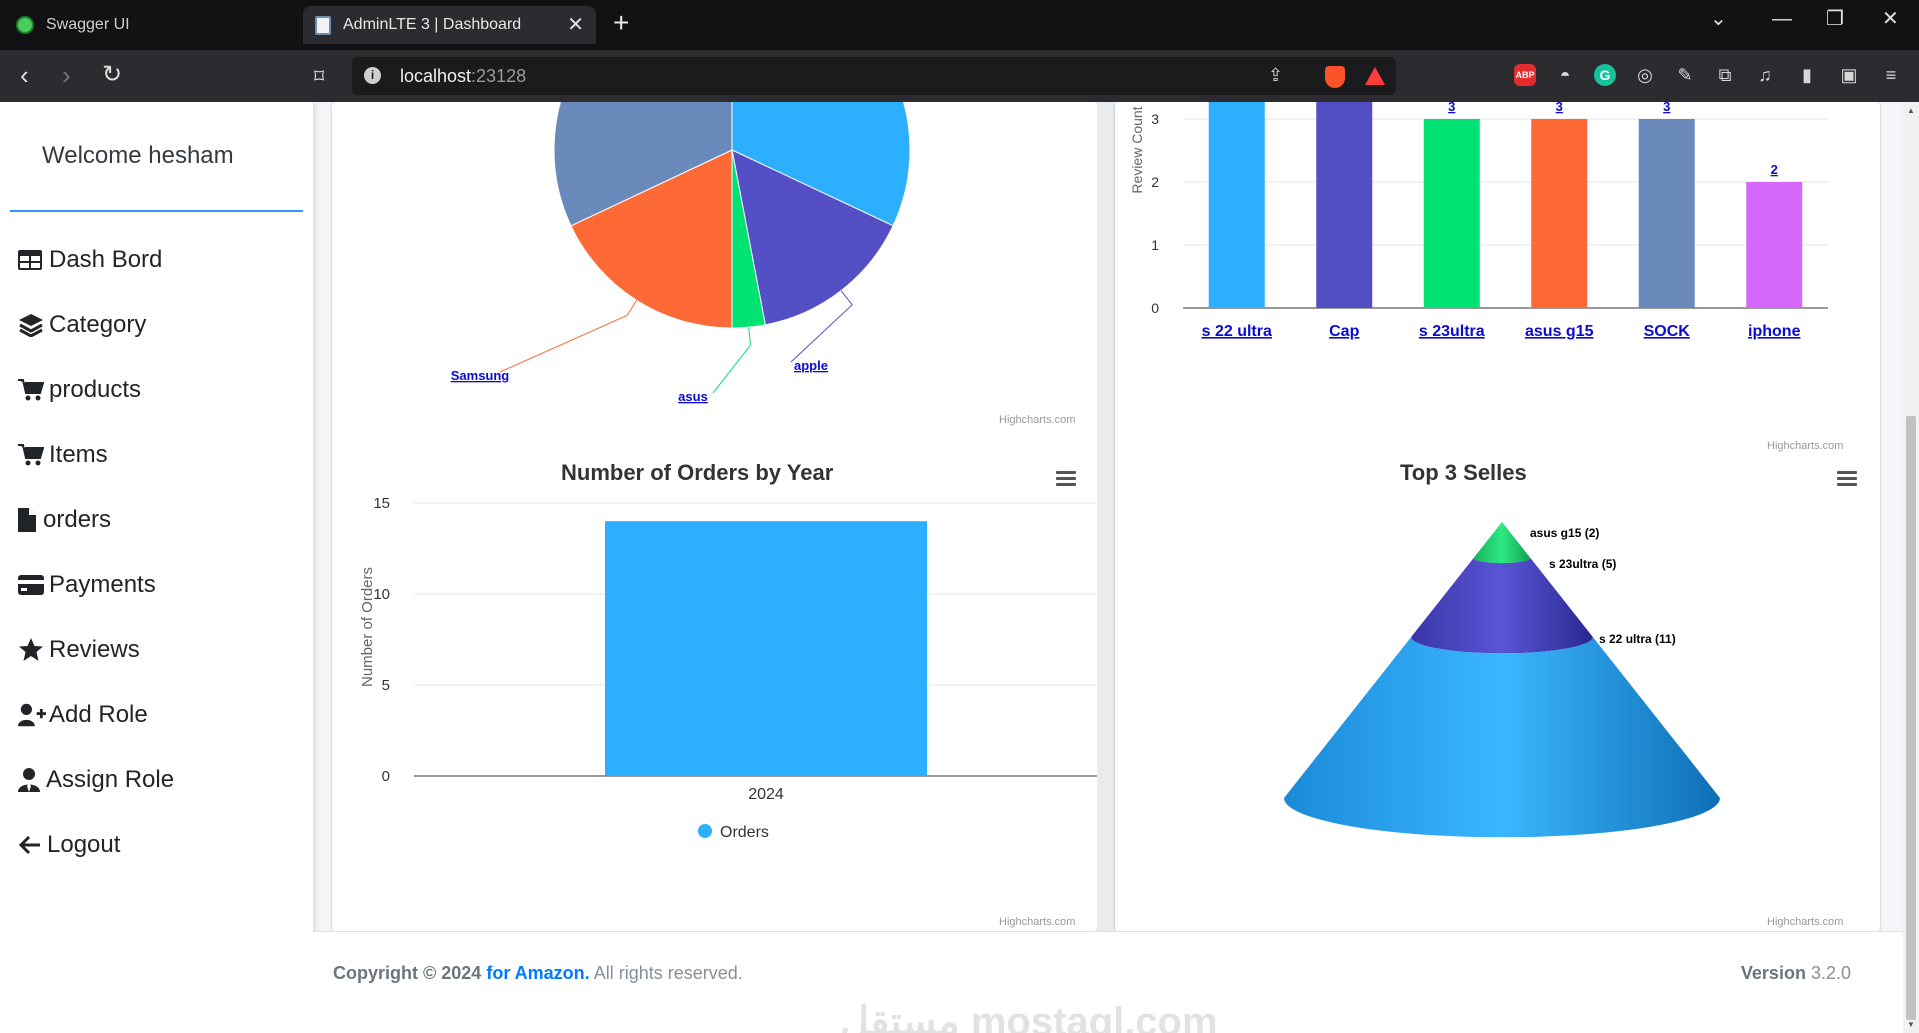 The image size is (1919, 1033). Describe the element at coordinates (64, 520) in the screenshot. I see `sidebar-item-orders: orders` at that location.